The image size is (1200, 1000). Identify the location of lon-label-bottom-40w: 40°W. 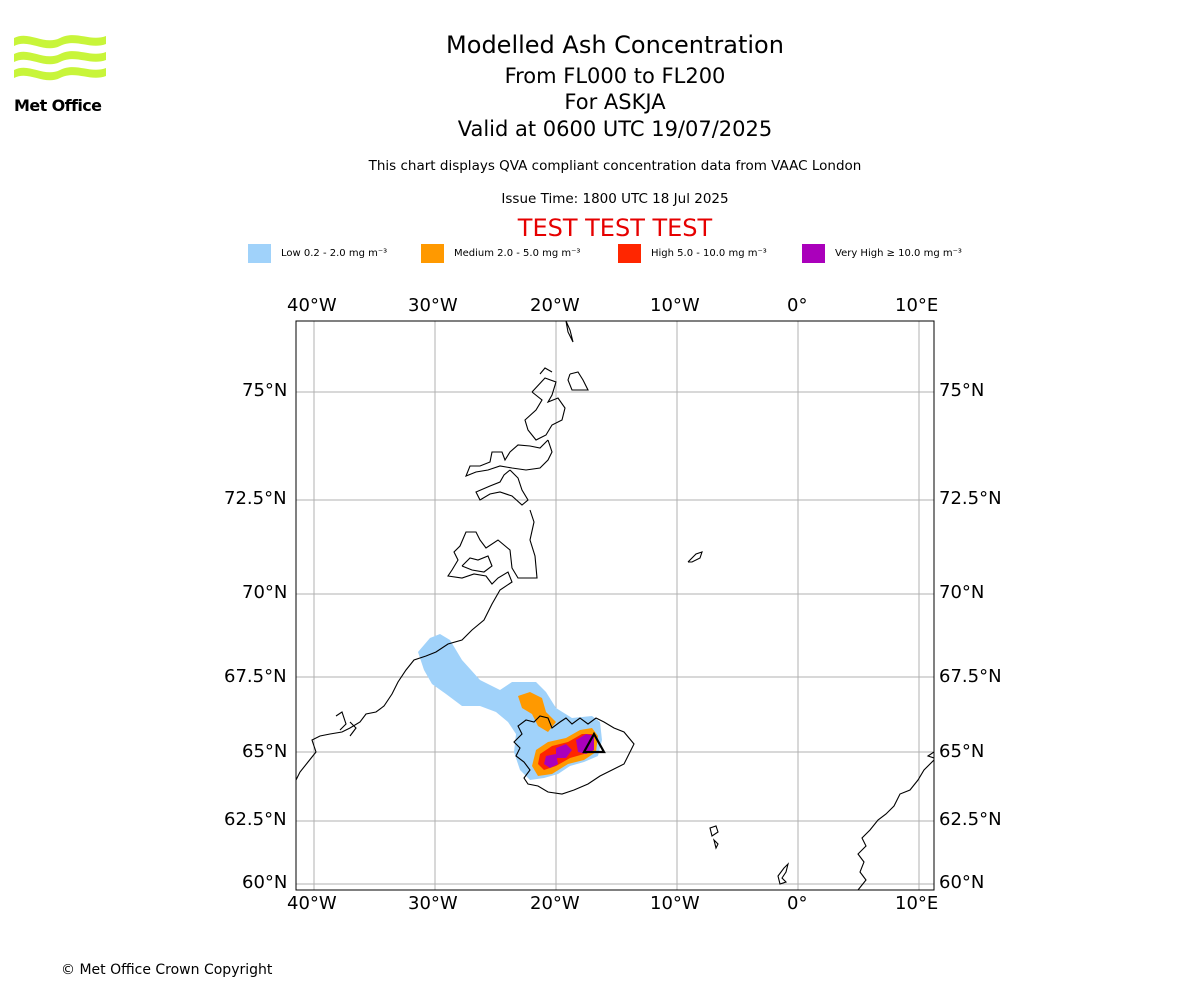
(312, 903).